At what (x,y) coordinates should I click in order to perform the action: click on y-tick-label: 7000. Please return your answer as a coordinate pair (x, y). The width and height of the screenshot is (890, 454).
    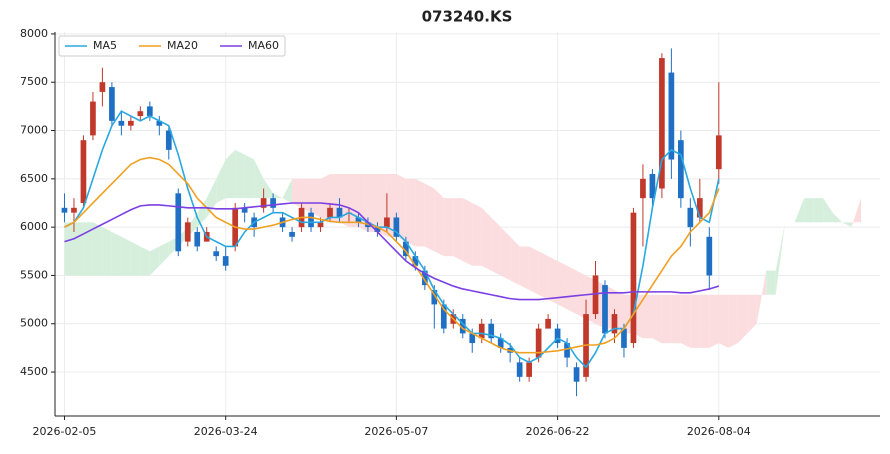
    Looking at the image, I should click on (34, 130).